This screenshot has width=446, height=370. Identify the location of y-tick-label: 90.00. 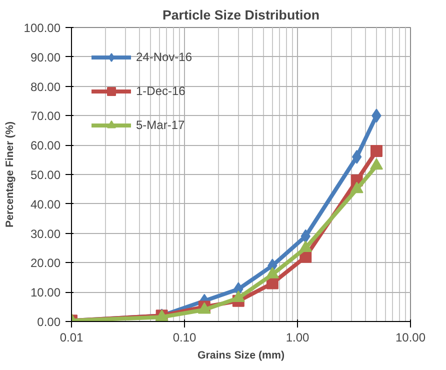
(45, 57).